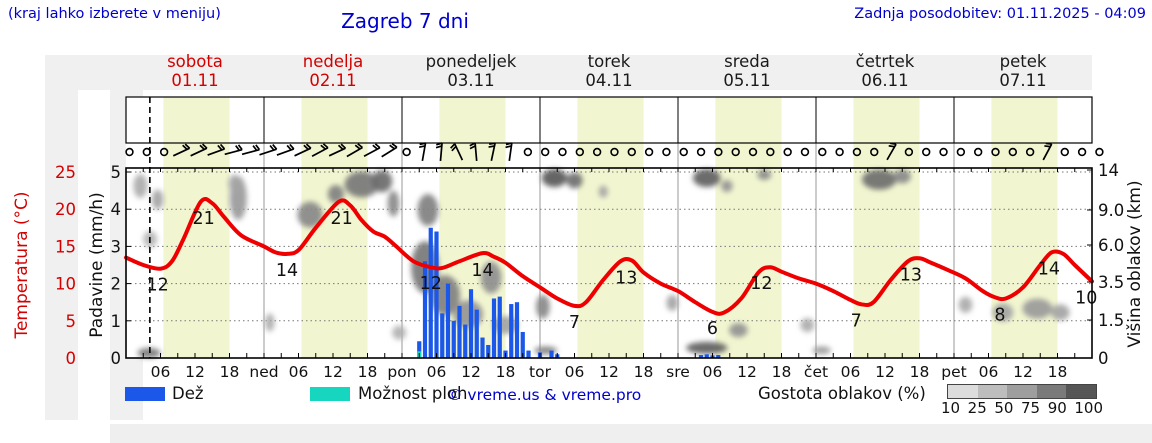 This screenshot has height=443, width=1152. Describe the element at coordinates (145, 394) in the screenshot. I see `rain-swatch` at that location.